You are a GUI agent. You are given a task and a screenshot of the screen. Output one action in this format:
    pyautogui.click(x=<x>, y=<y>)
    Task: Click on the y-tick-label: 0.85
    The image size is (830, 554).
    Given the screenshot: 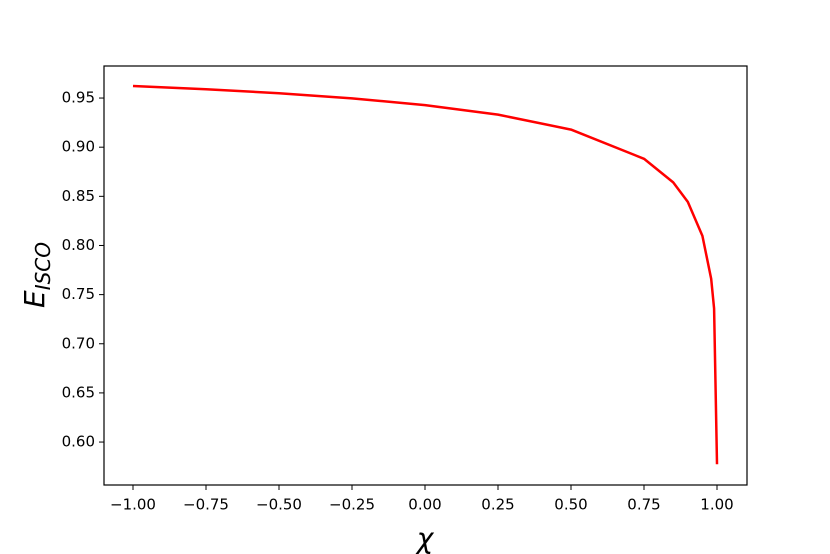 What is the action you would take?
    pyautogui.click(x=78, y=196)
    